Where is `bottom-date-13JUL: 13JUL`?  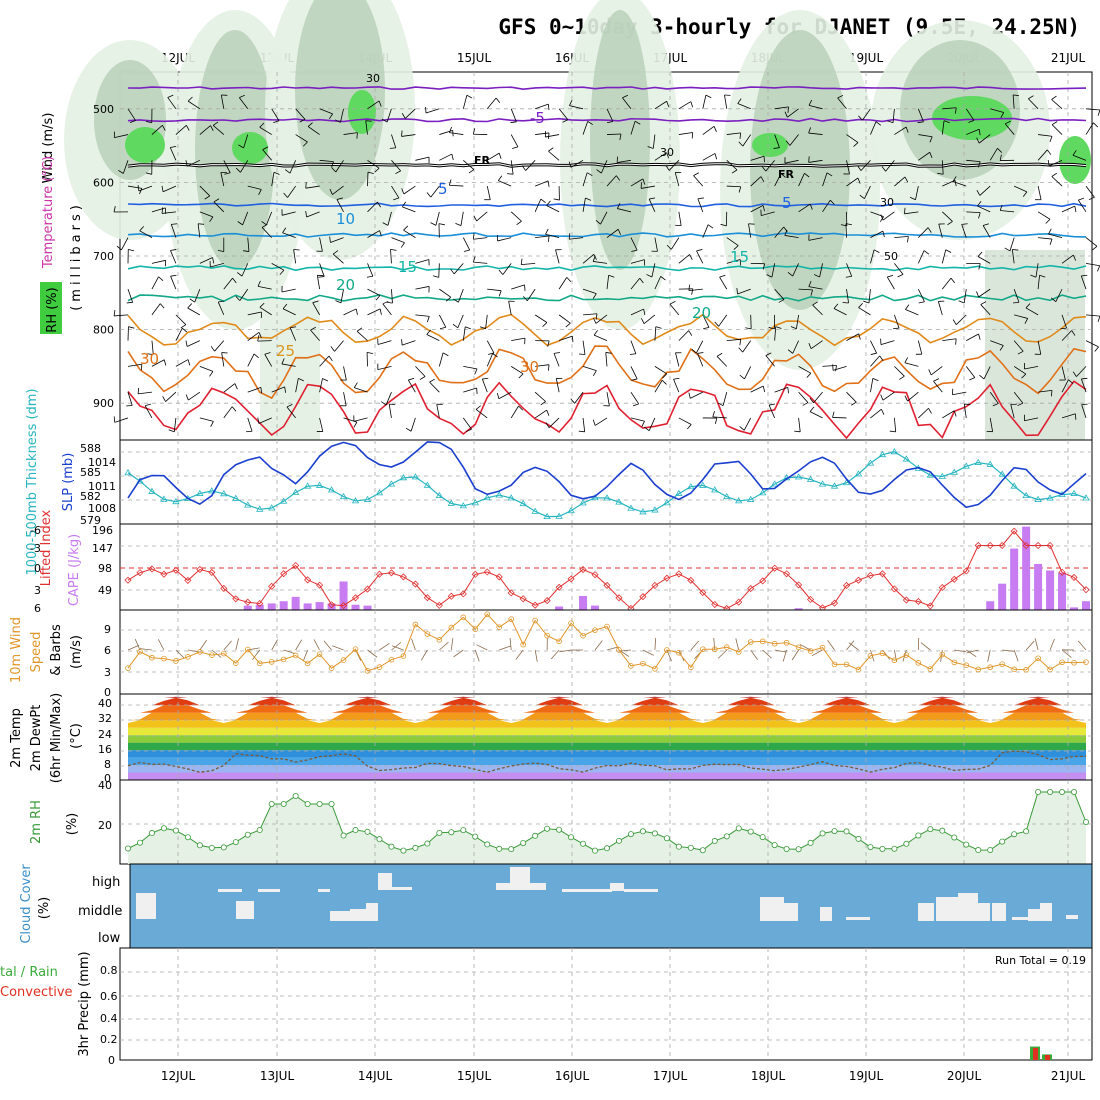
bottom-date-13JUL: 13JUL is located at coordinates (277, 1076).